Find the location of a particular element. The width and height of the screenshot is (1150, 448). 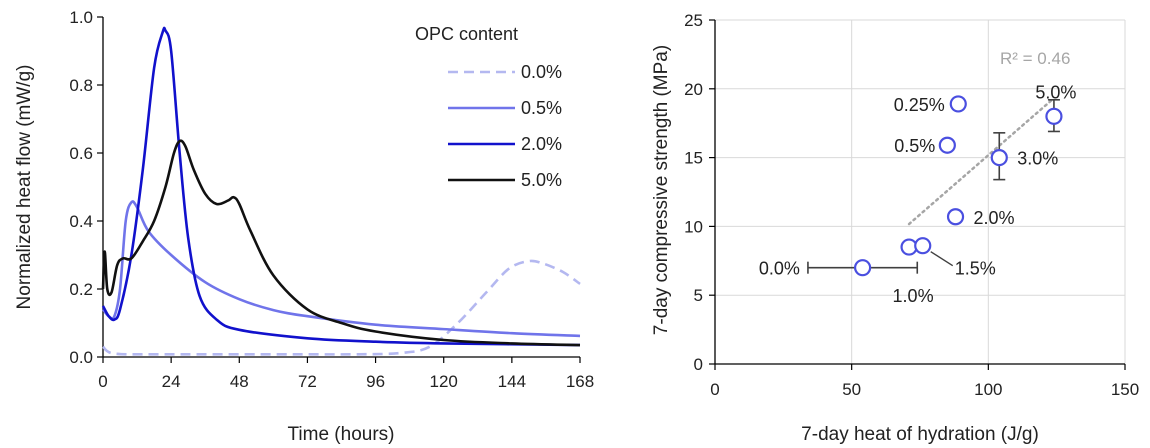

strength-x-label: 7-day heat of hydration (J/g) is located at coordinates (920, 434).